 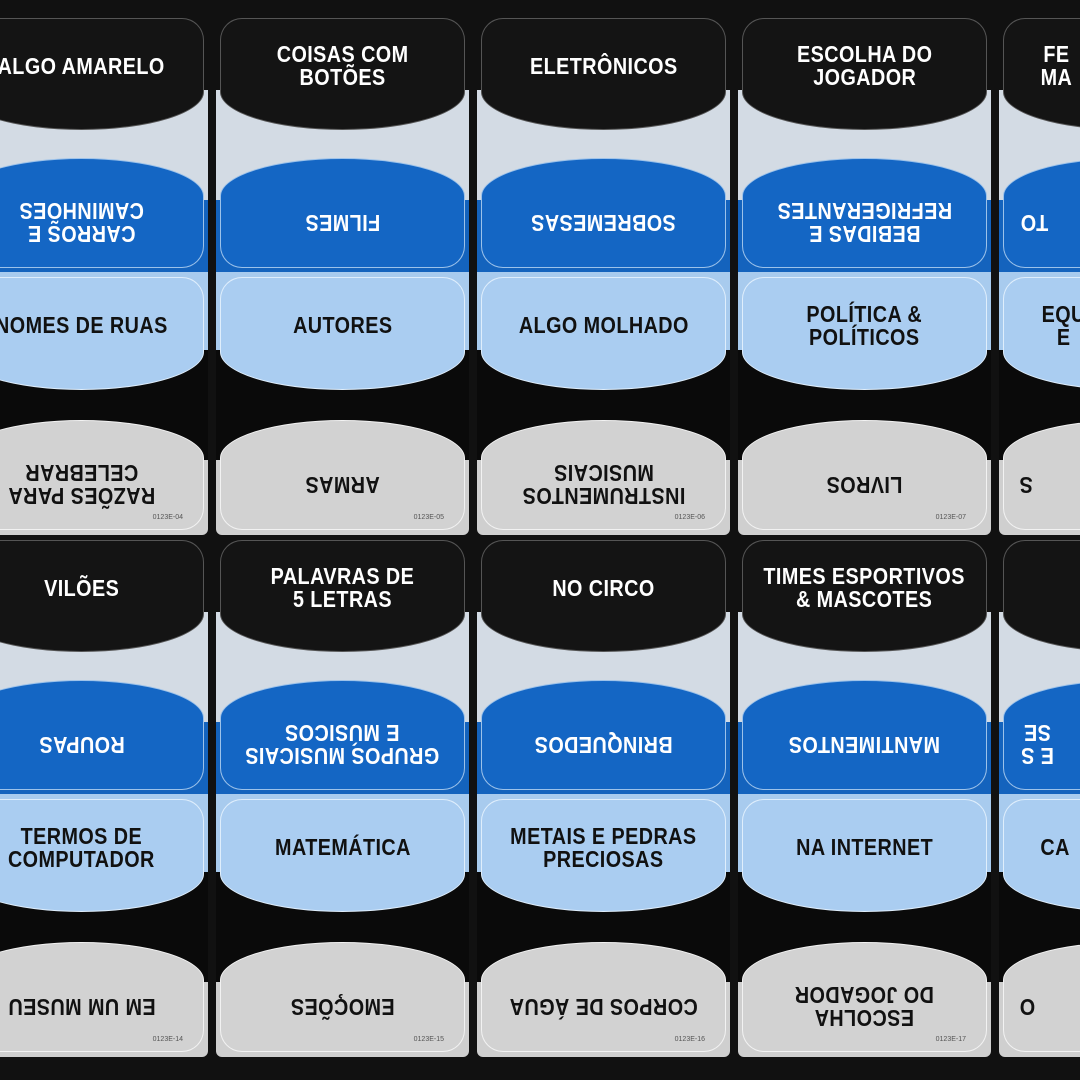 I want to click on category-label: ELETRÔNICOS, so click(x=603, y=65).